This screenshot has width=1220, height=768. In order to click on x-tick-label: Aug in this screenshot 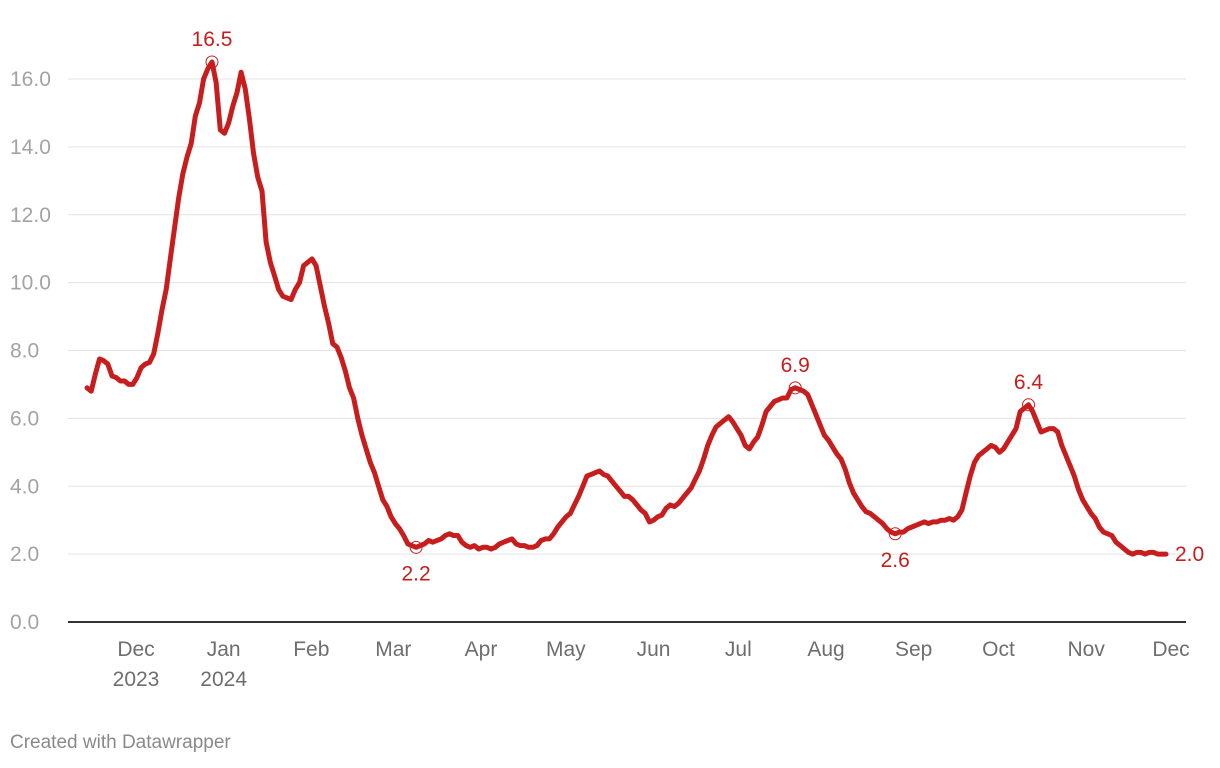, I will do `click(825, 649)`.